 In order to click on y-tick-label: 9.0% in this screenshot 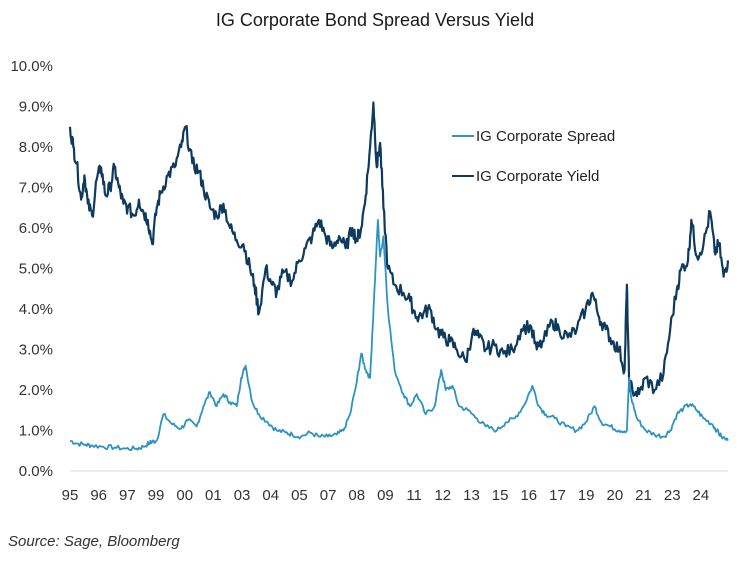, I will do `click(36, 107)`.